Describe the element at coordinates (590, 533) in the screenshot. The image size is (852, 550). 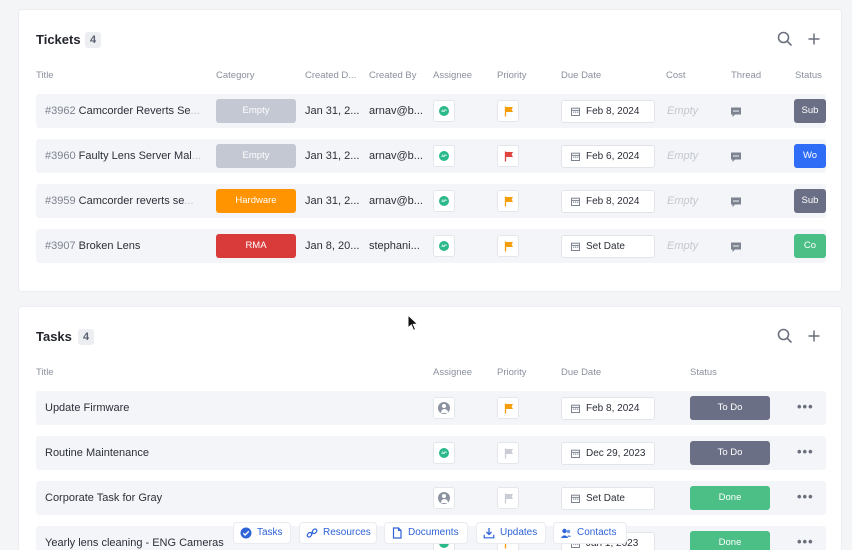
I see `nav-contacts-button: Contacts` at that location.